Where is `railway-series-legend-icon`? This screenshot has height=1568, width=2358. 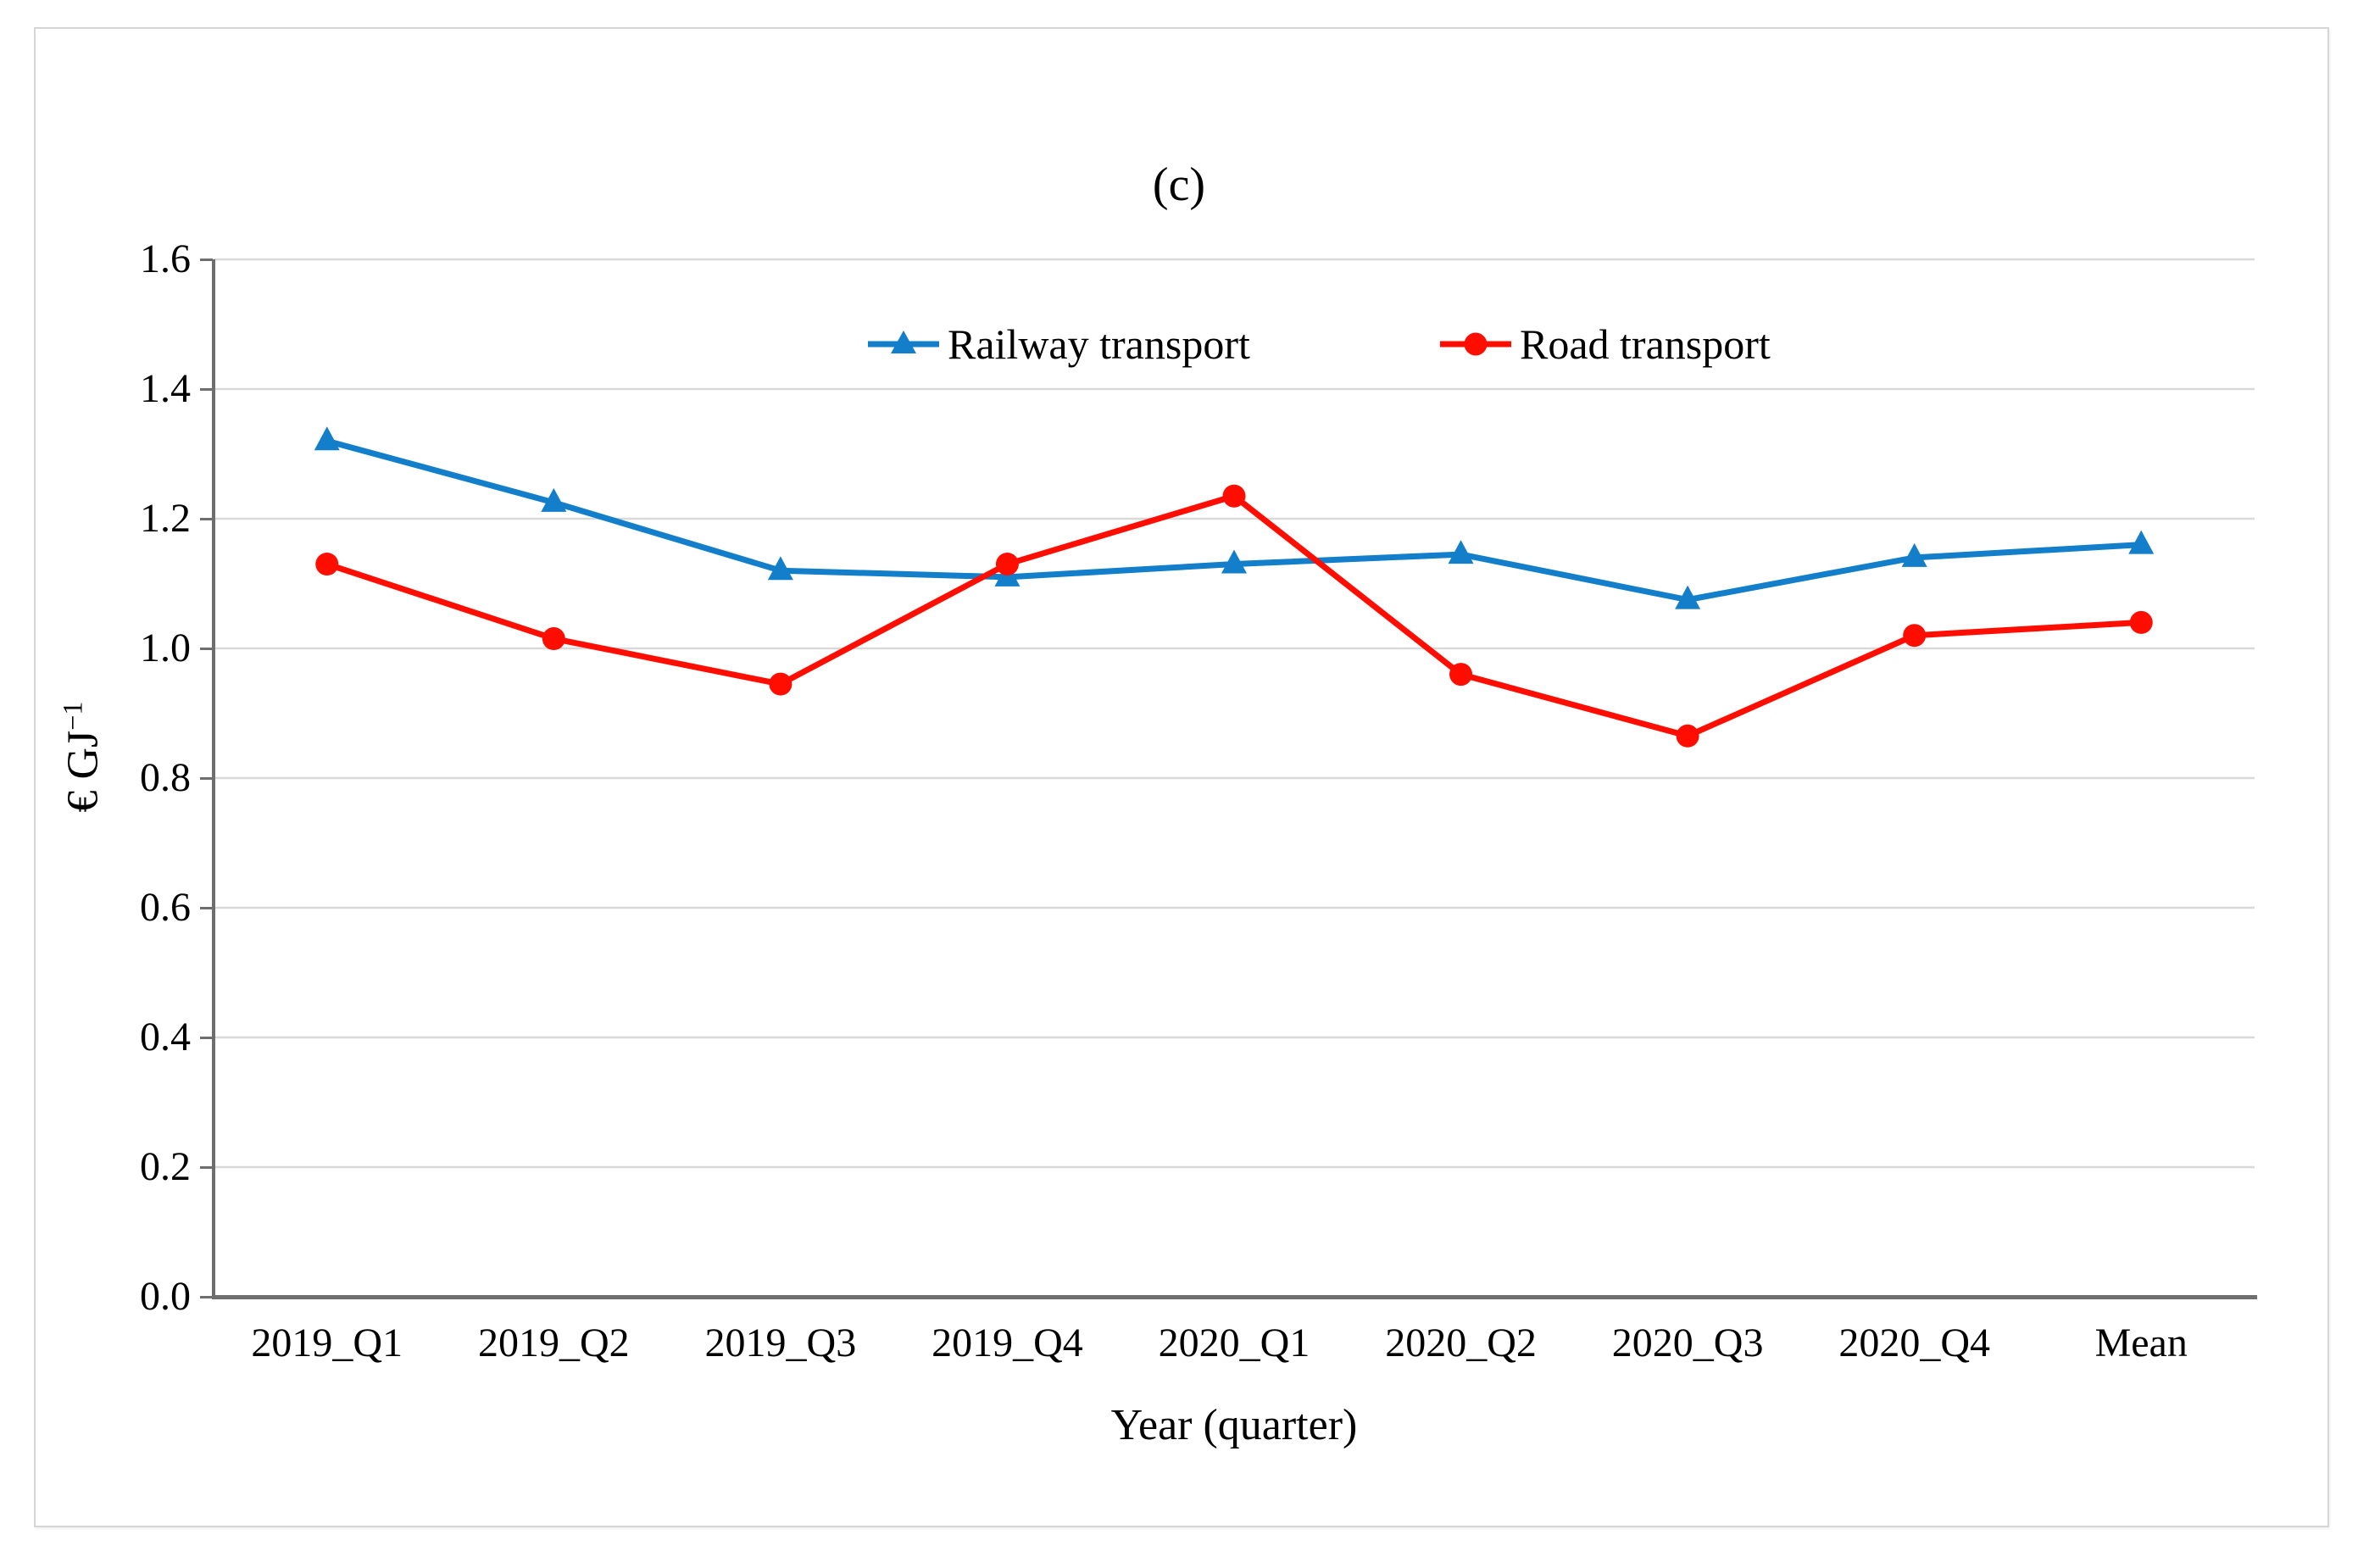 railway-series-legend-icon is located at coordinates (903, 342).